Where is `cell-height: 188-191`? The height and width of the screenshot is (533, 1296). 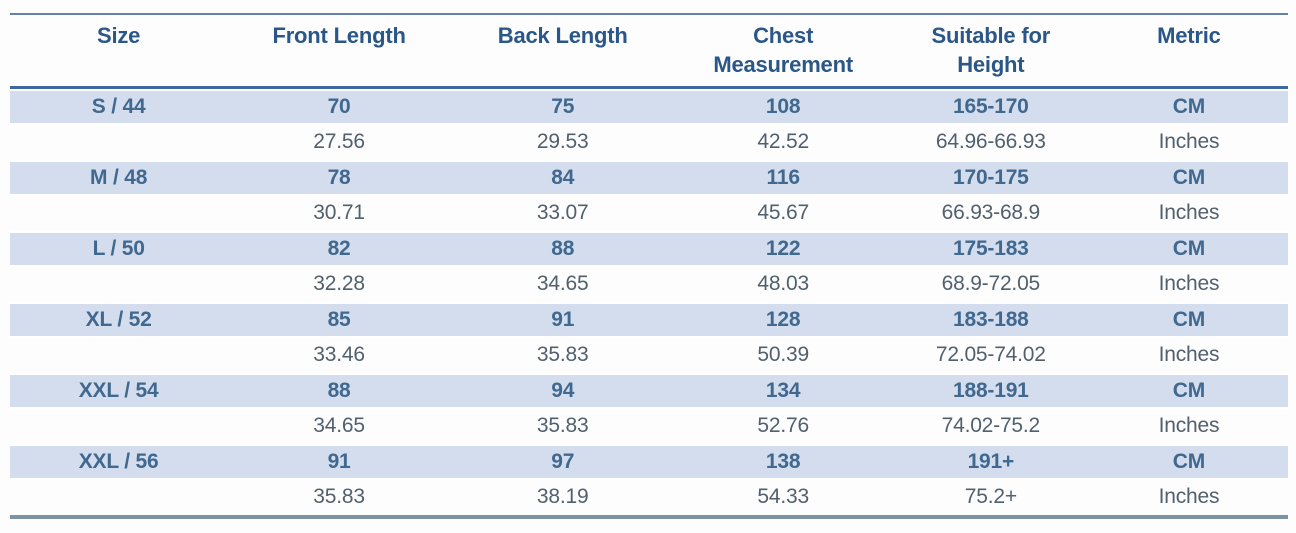 cell-height: 188-191 is located at coordinates (990, 391).